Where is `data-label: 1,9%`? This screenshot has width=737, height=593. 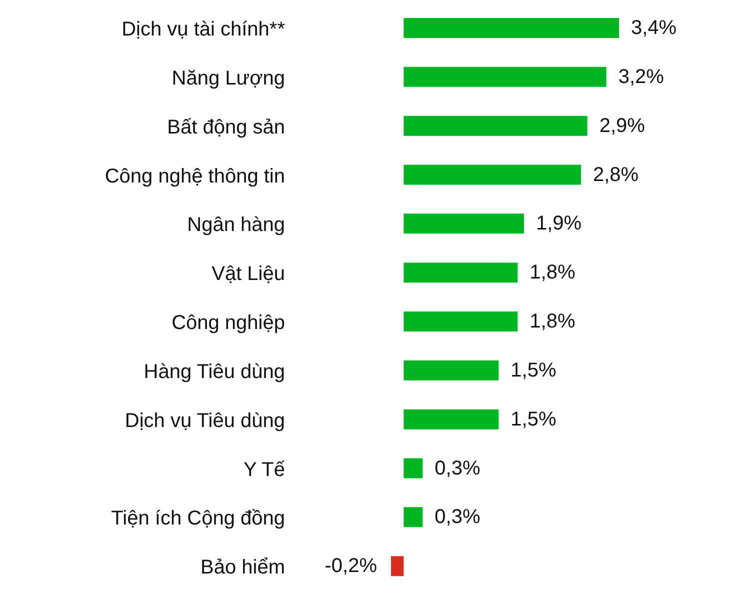
data-label: 1,9% is located at coordinates (559, 223).